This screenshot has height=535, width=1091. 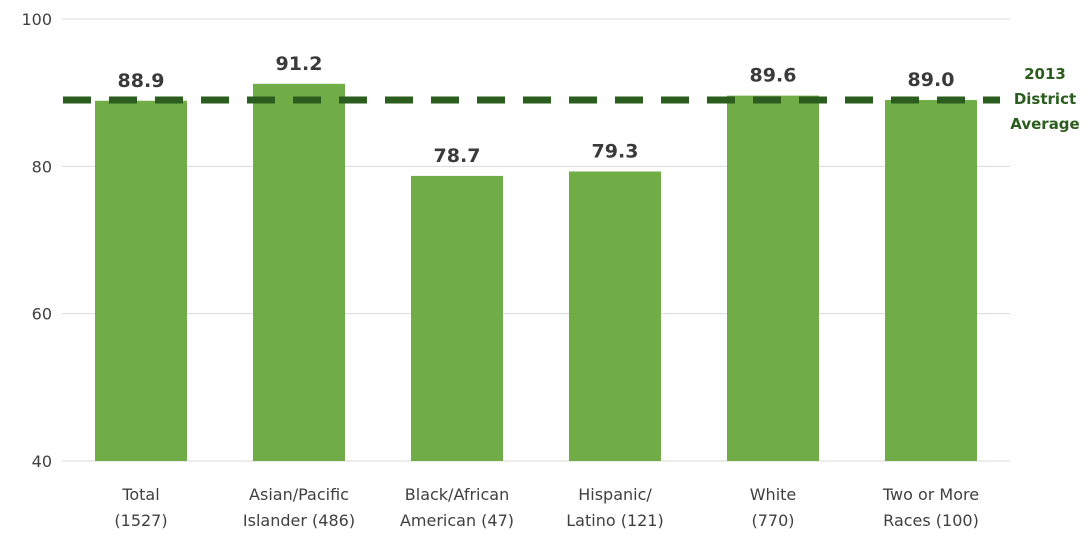 What do you see at coordinates (36, 240) in the screenshot?
I see `y-axis-ticks: 40 60 80 100` at bounding box center [36, 240].